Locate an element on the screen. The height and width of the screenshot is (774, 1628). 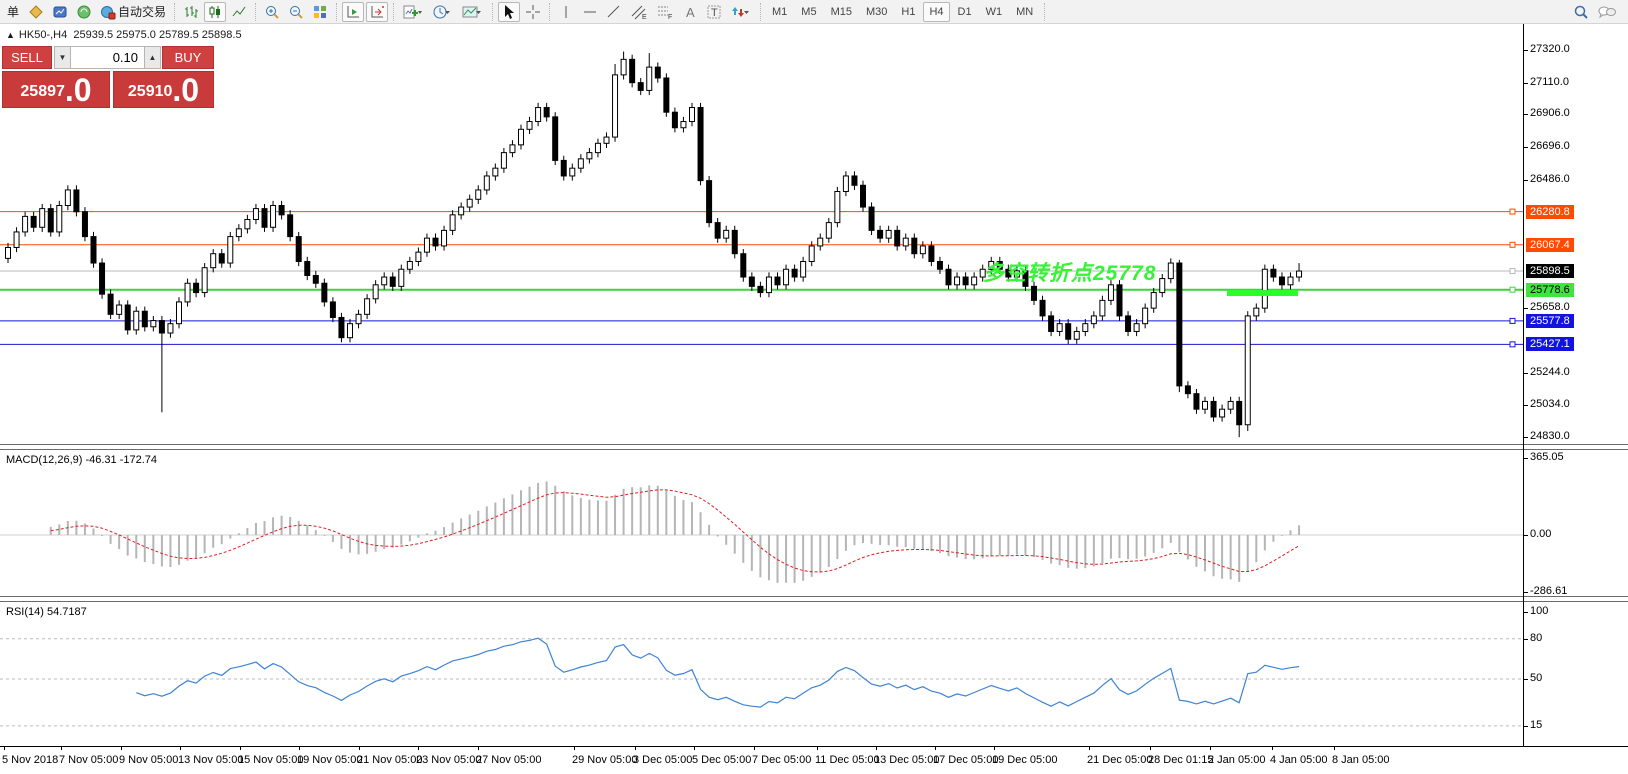
tile-windows-icon is located at coordinates (320, 11).